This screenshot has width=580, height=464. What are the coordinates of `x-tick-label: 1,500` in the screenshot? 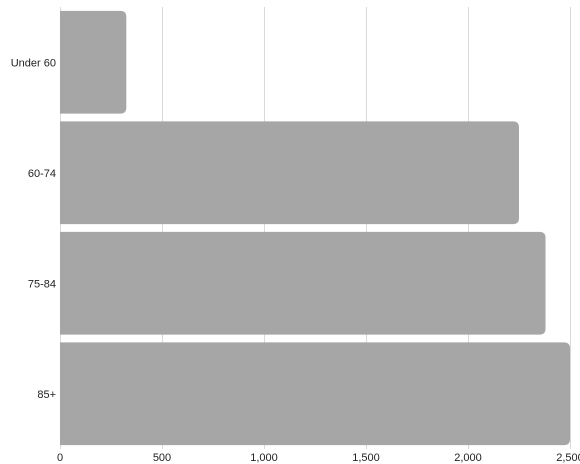 It's located at (366, 458).